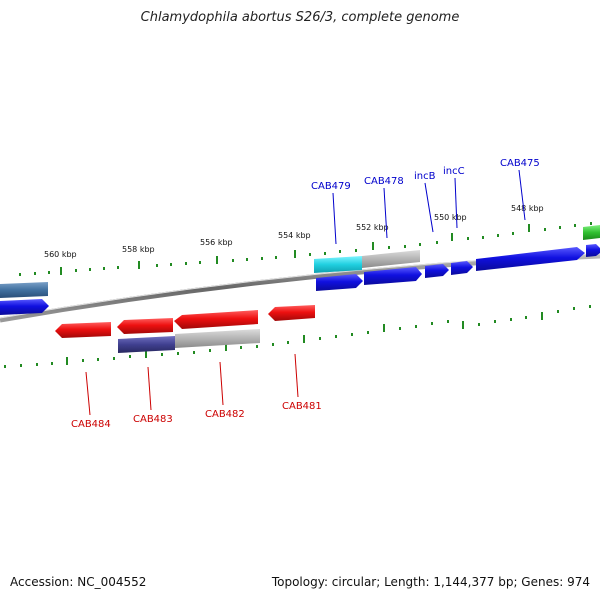  I want to click on scale-label: 554 kbp, so click(294, 235).